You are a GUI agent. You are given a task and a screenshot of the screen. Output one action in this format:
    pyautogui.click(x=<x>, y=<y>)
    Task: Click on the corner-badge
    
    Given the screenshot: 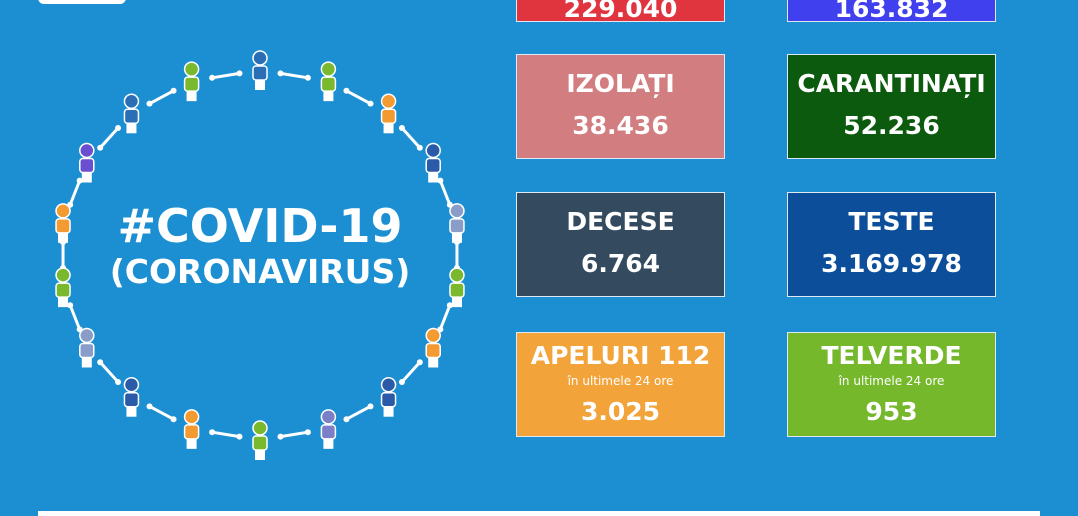 What is the action you would take?
    pyautogui.click(x=82, y=2)
    